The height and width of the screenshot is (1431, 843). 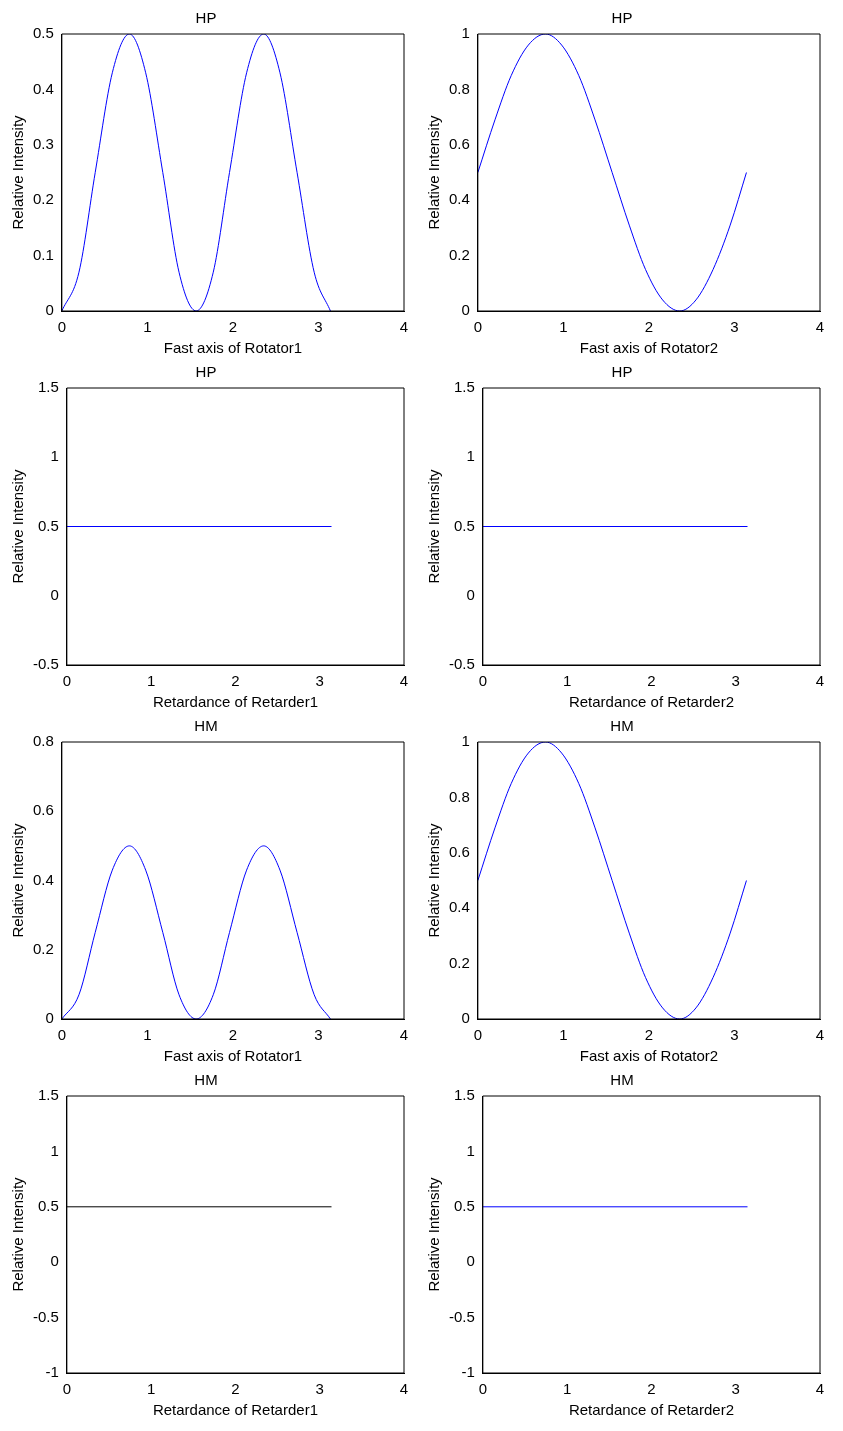 I want to click on y-tick-label: 0.3, so click(x=43, y=143).